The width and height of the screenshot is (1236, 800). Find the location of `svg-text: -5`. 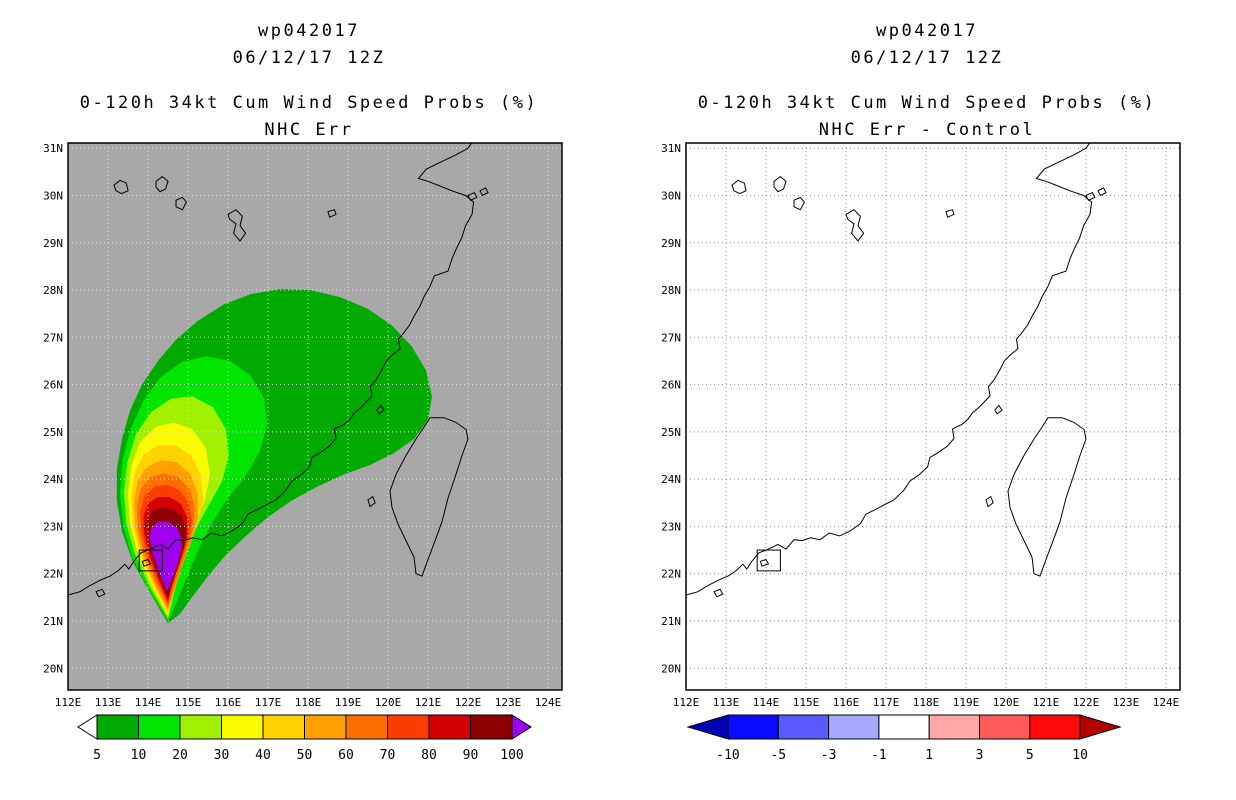

svg-text: -5 is located at coordinates (778, 755).